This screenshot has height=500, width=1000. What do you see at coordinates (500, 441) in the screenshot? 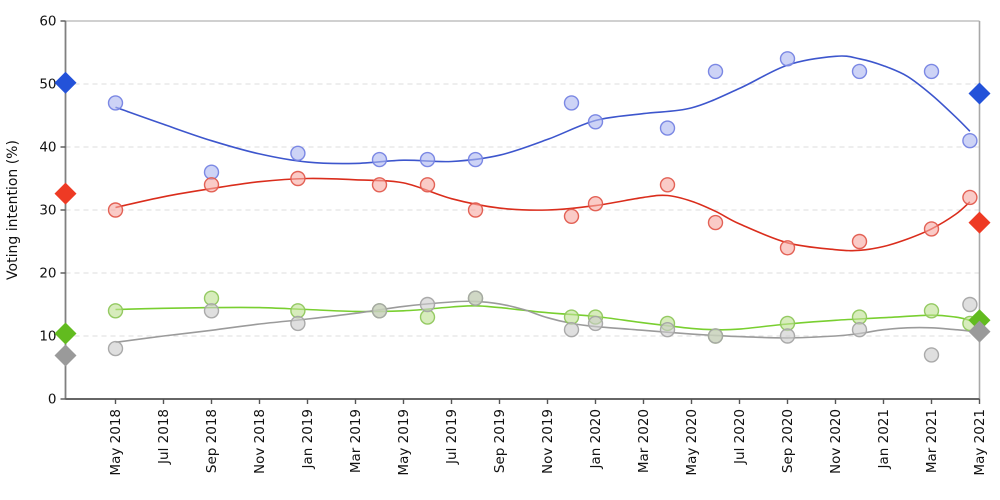
I see `x-tick-label: Sep 2019` at bounding box center [500, 441].